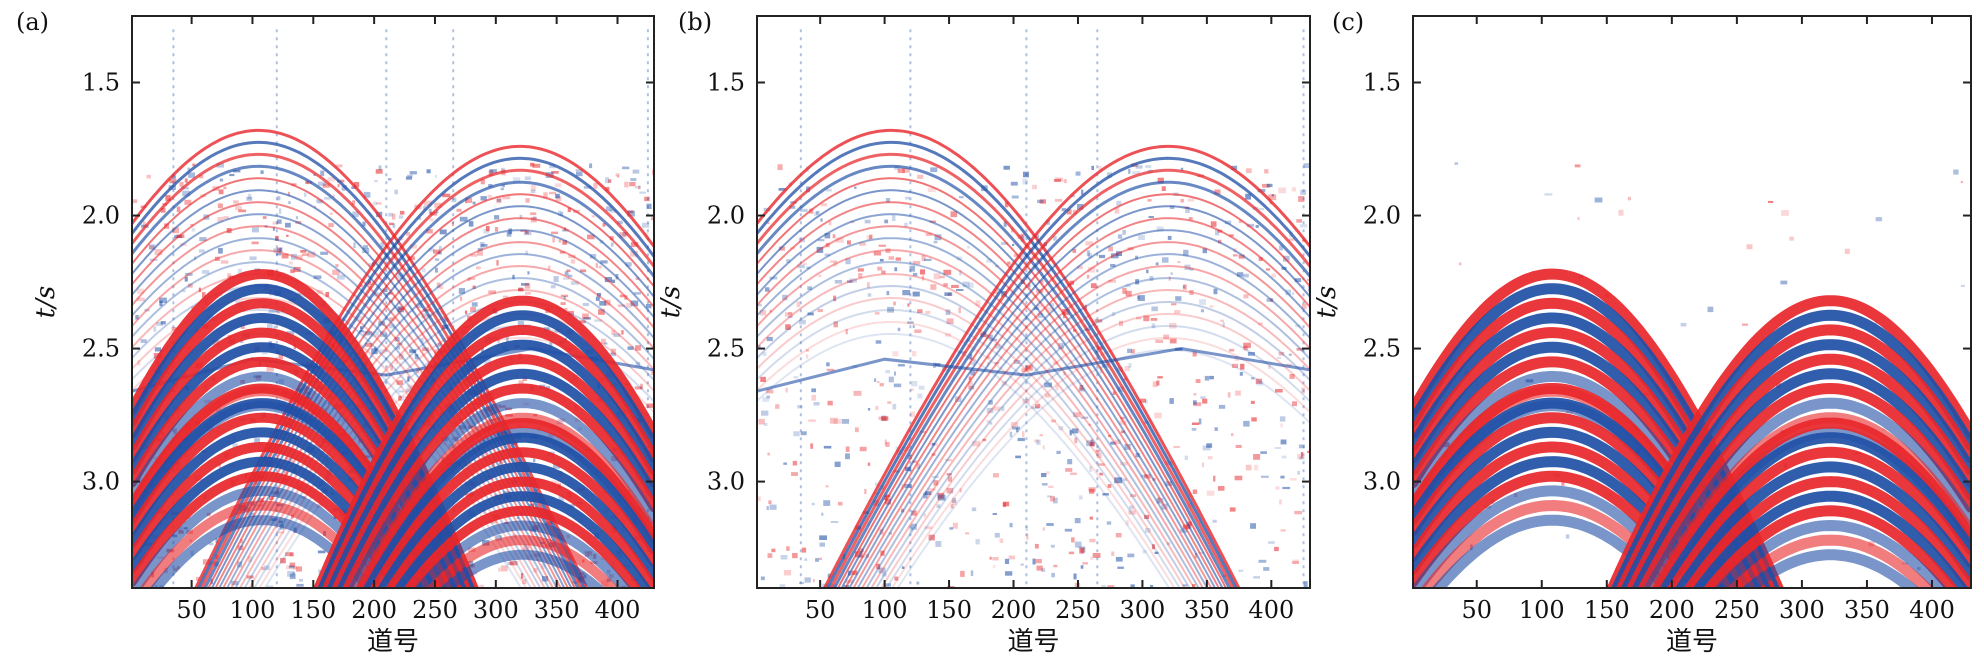 The image size is (1984, 663). What do you see at coordinates (695, 22) in the screenshot?
I see `panel-label: (b)` at bounding box center [695, 22].